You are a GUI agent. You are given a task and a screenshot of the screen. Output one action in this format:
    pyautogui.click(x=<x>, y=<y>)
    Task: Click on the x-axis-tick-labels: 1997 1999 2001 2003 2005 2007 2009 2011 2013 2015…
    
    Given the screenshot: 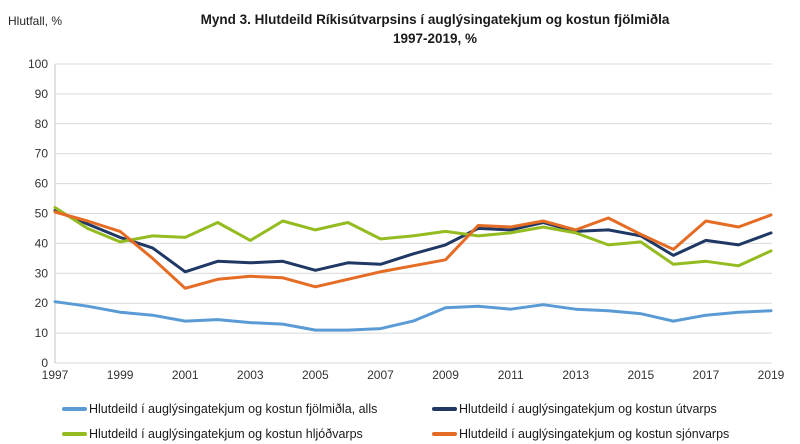 What is the action you would take?
    pyautogui.click(x=413, y=375)
    